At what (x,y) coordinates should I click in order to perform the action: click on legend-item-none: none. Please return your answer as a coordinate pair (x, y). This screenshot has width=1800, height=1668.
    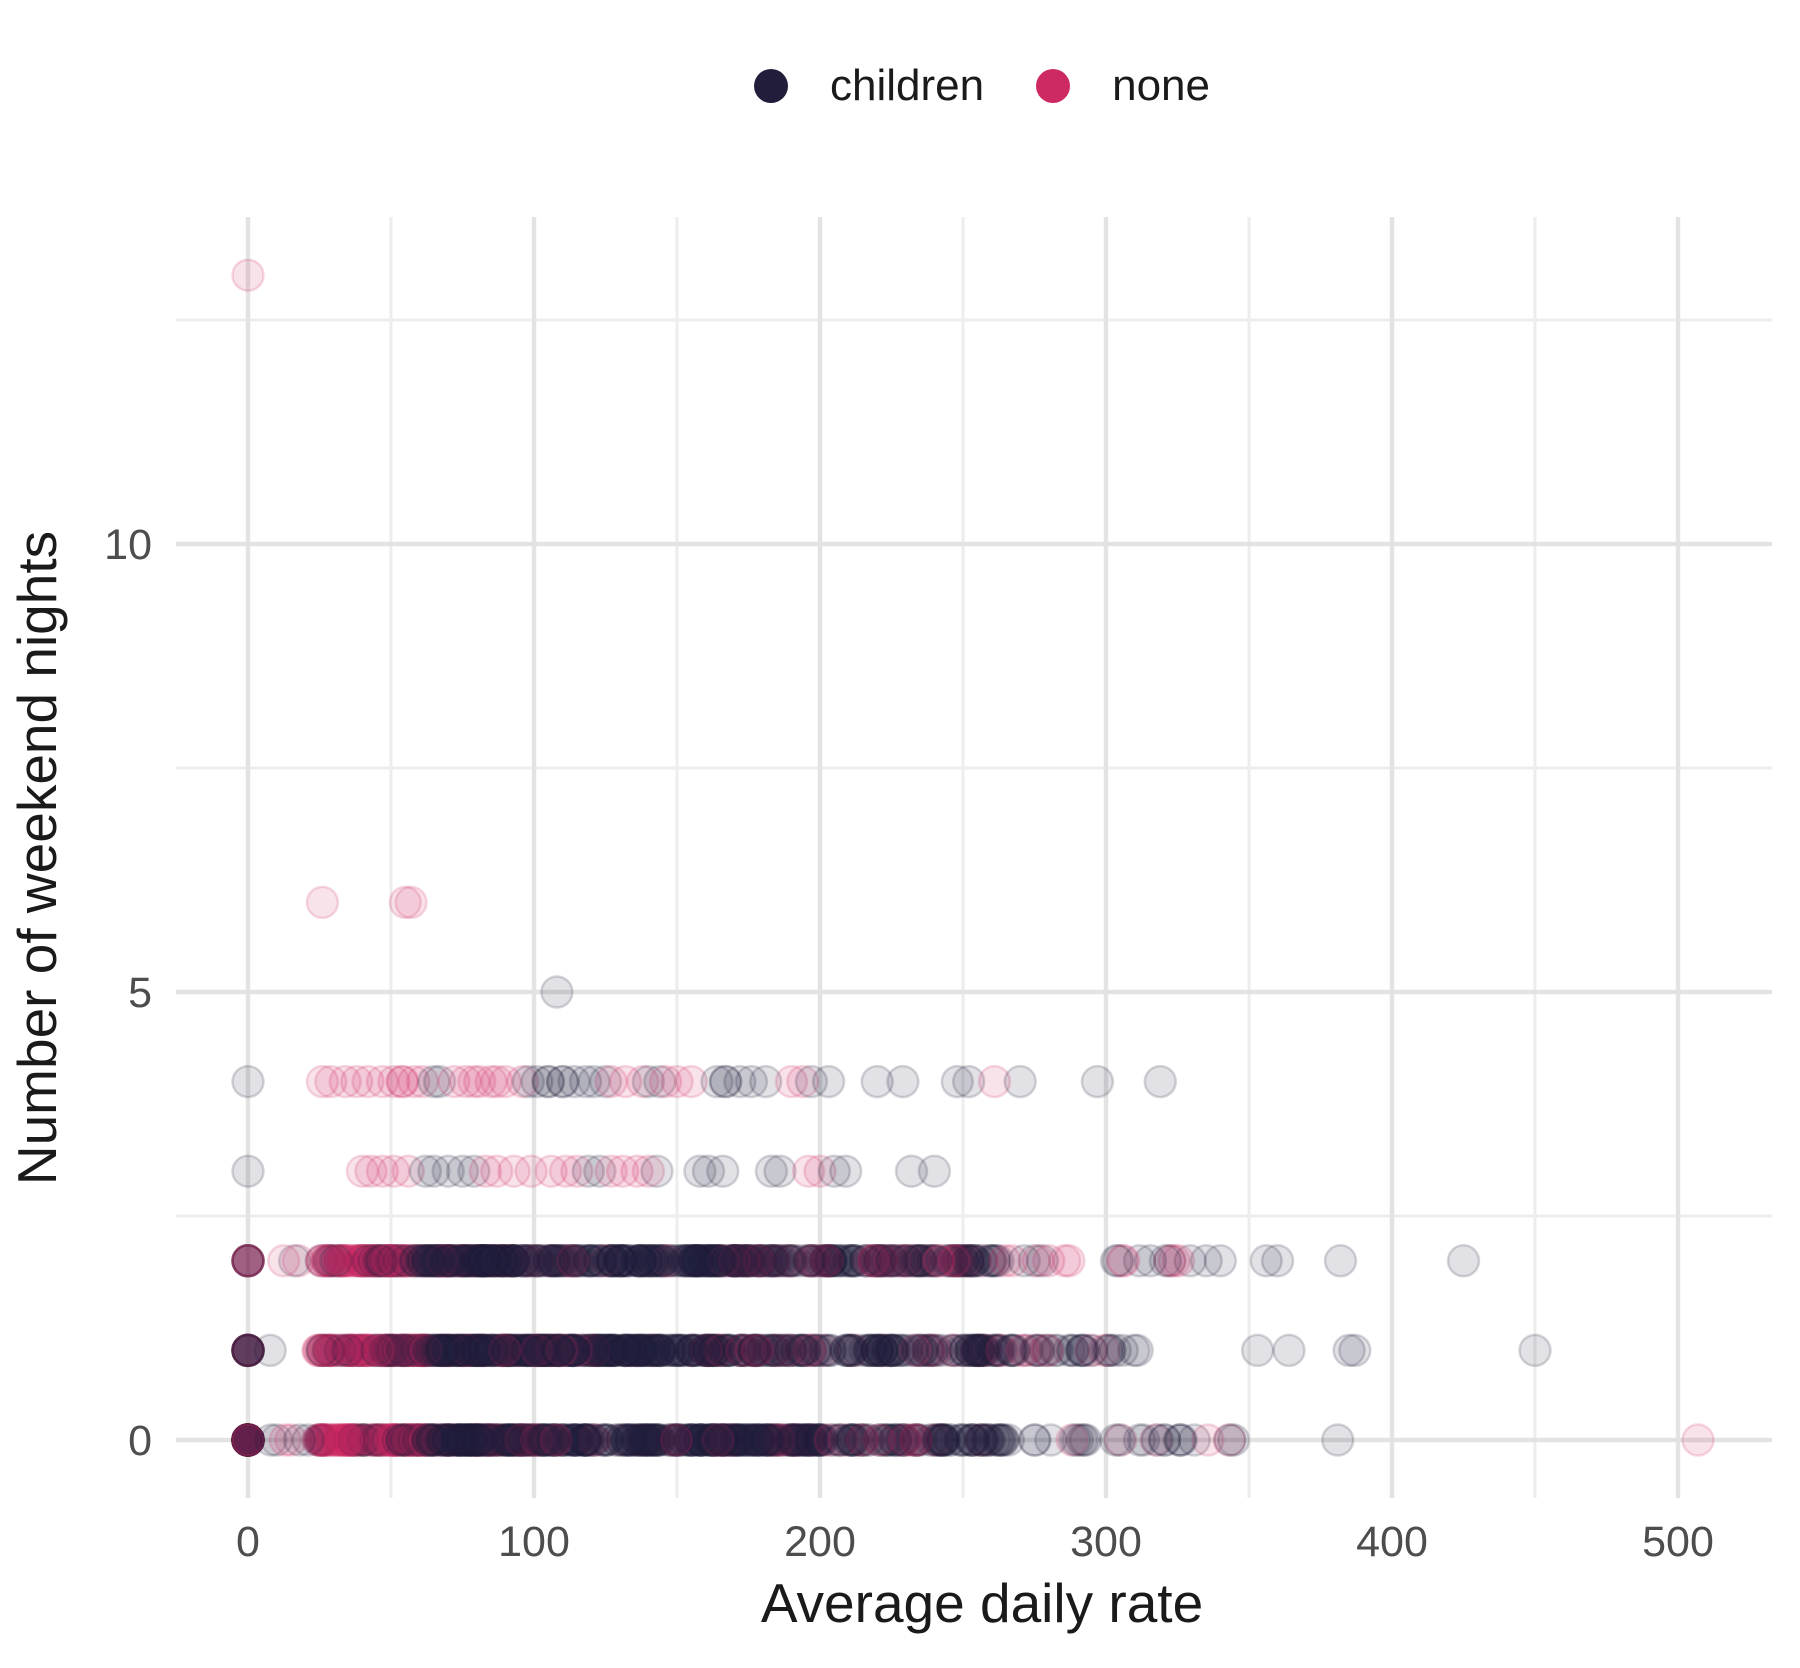
    Looking at the image, I should click on (1123, 86).